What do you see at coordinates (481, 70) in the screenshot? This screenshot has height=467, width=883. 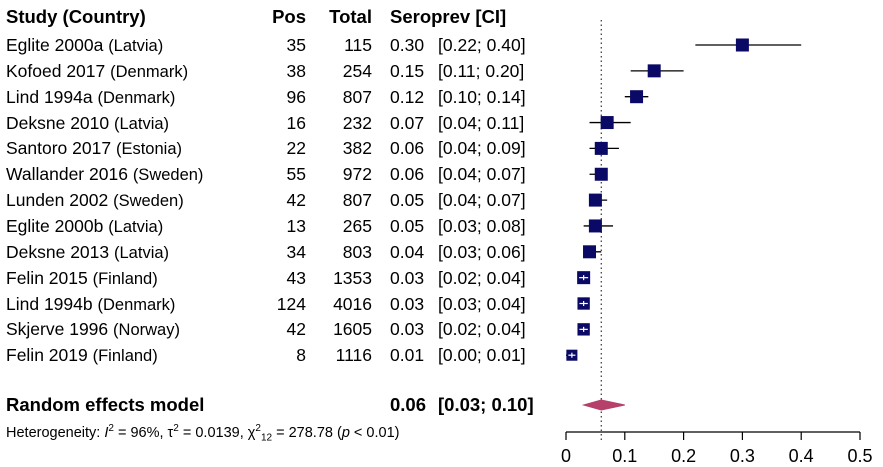 I see `study-ci: [0.11; 0.20]` at bounding box center [481, 70].